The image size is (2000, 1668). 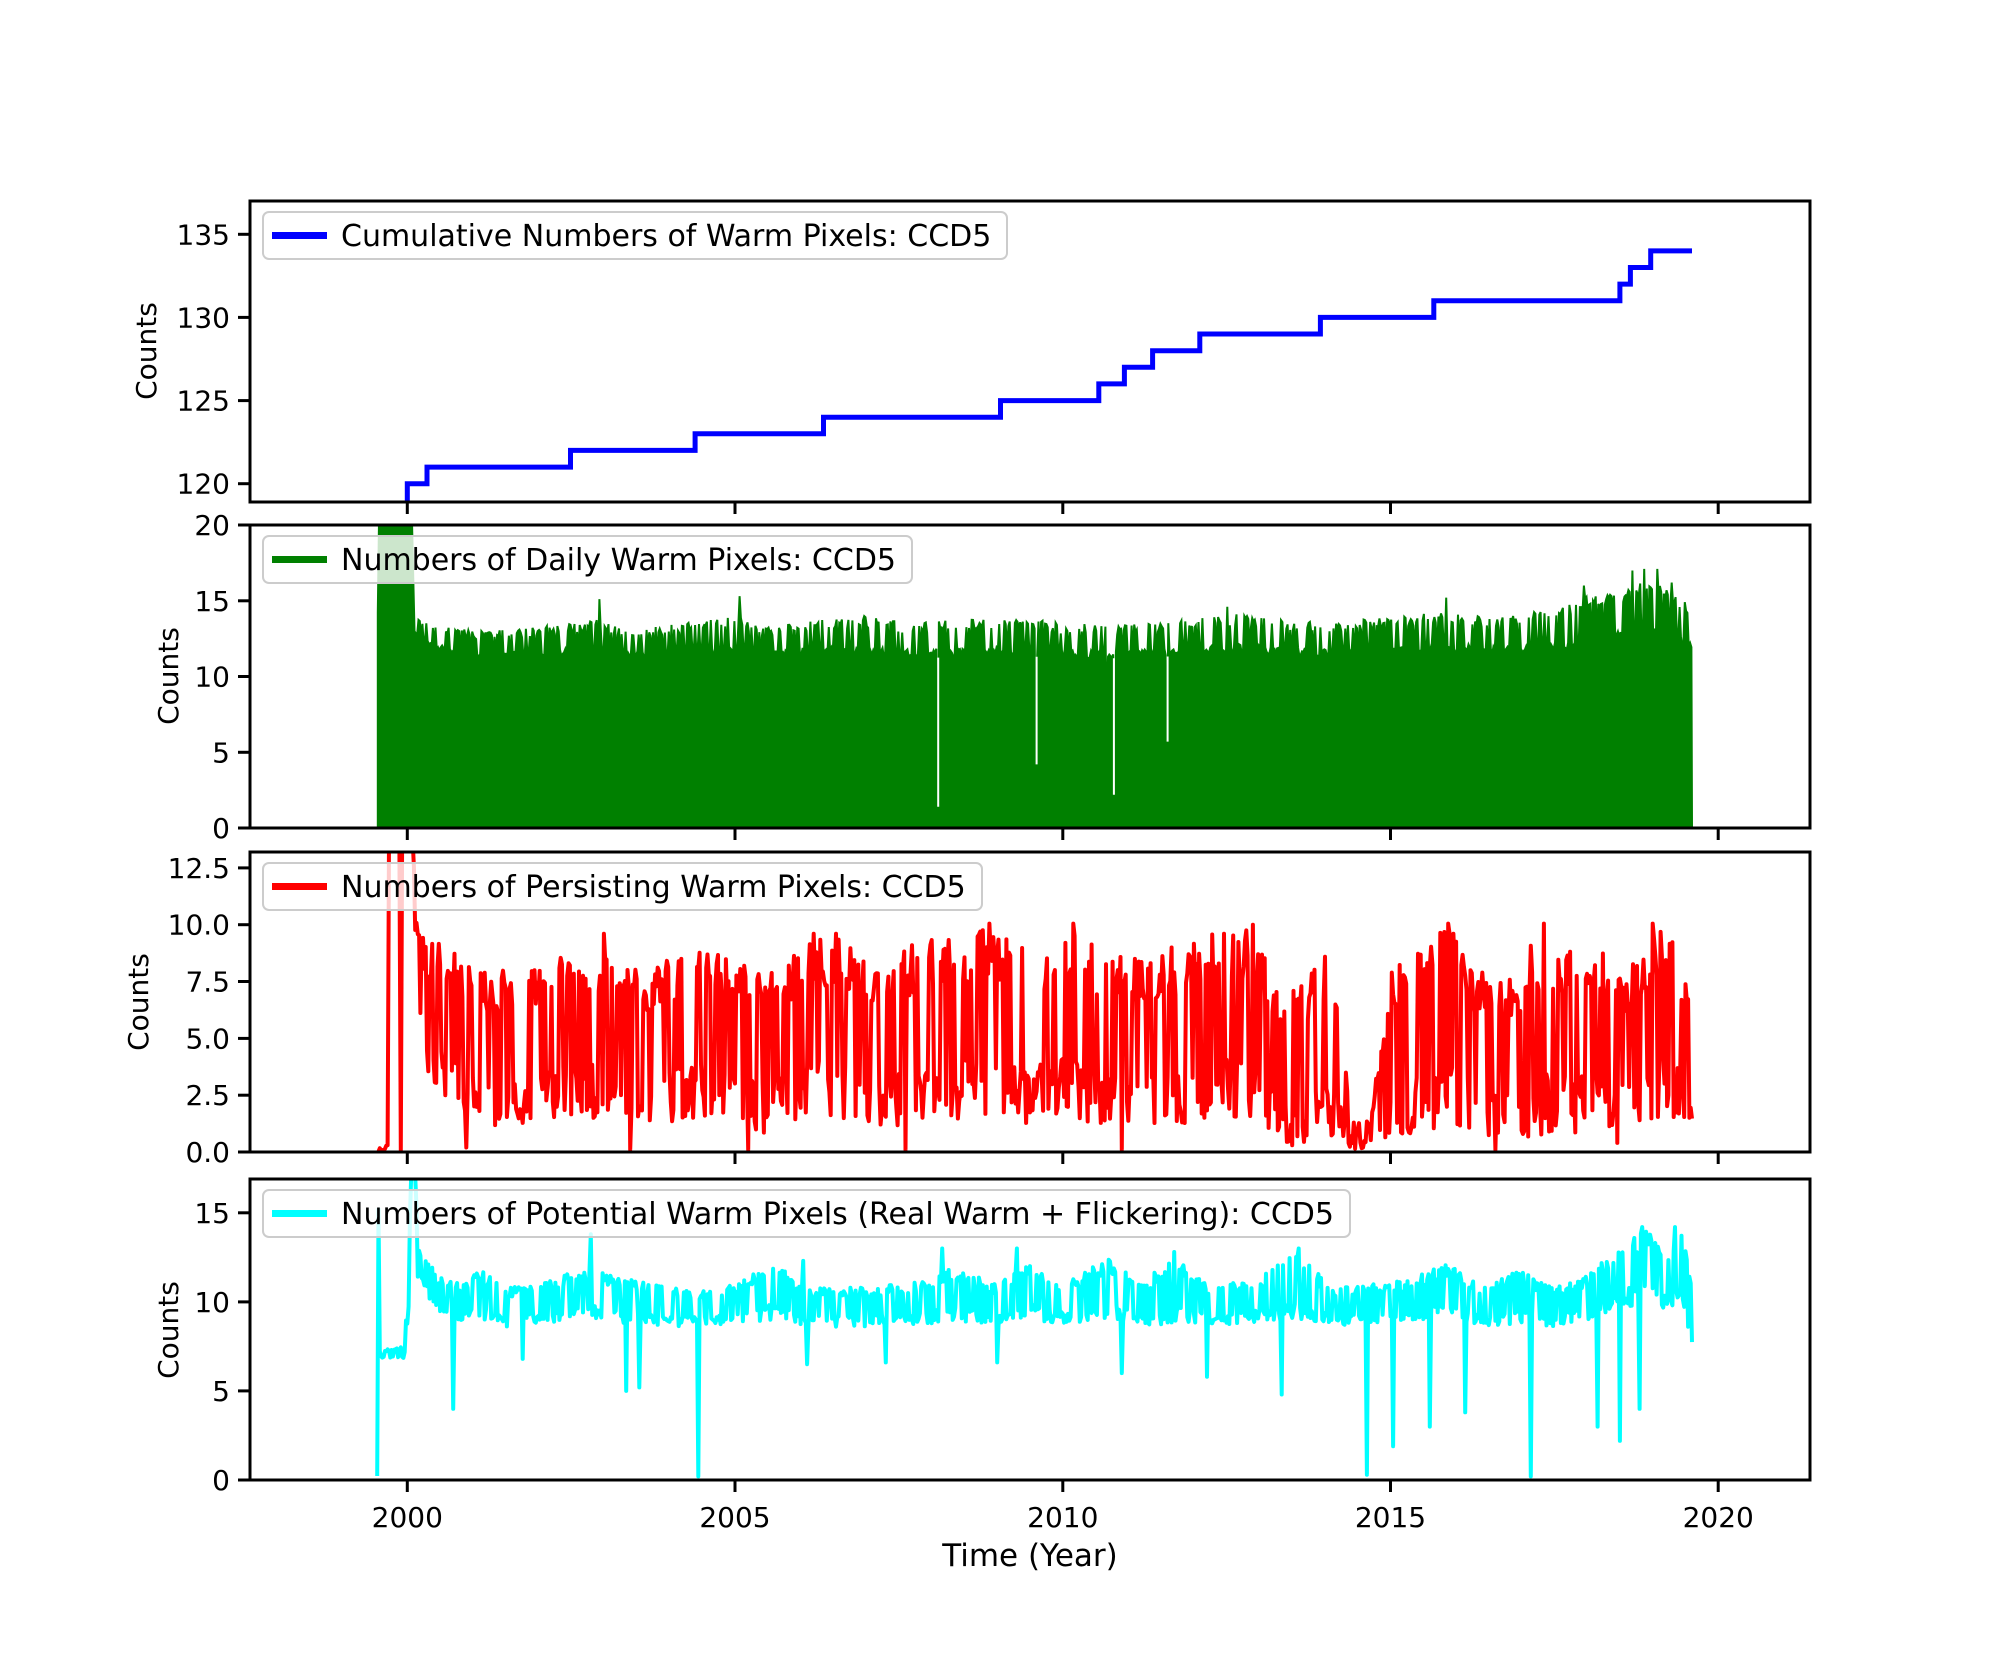 What do you see at coordinates (203, 401) in the screenshot?
I see `y-tick-label: 125` at bounding box center [203, 401].